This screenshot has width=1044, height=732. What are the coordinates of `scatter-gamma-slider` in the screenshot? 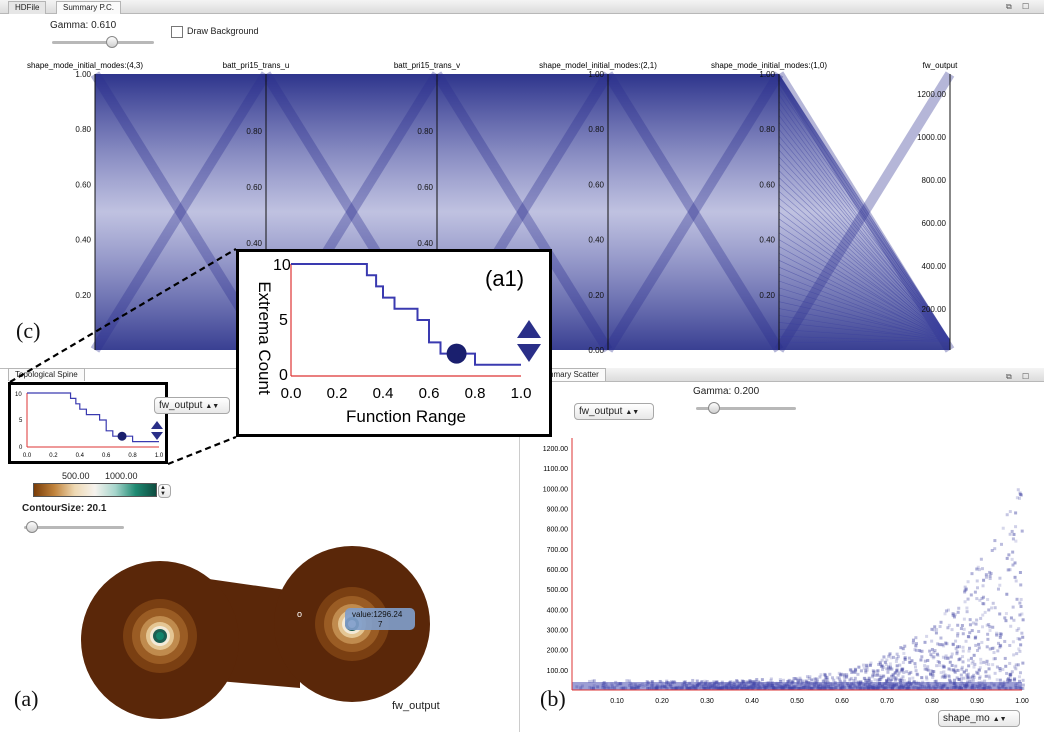 It's located at (746, 408).